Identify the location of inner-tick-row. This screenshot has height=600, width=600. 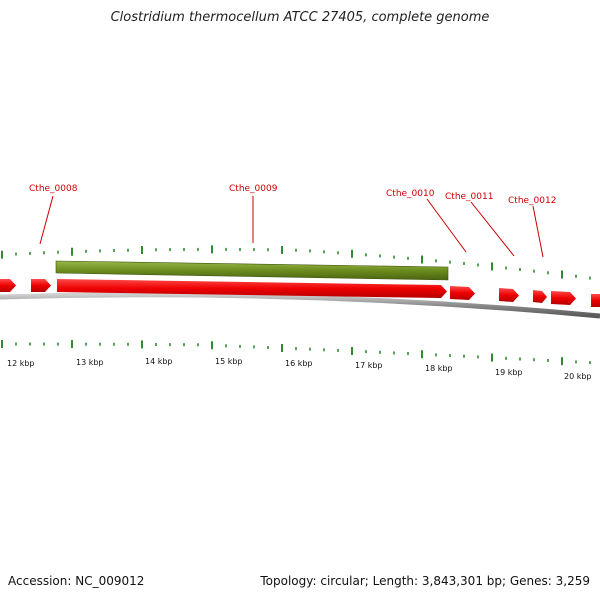
(296, 353).